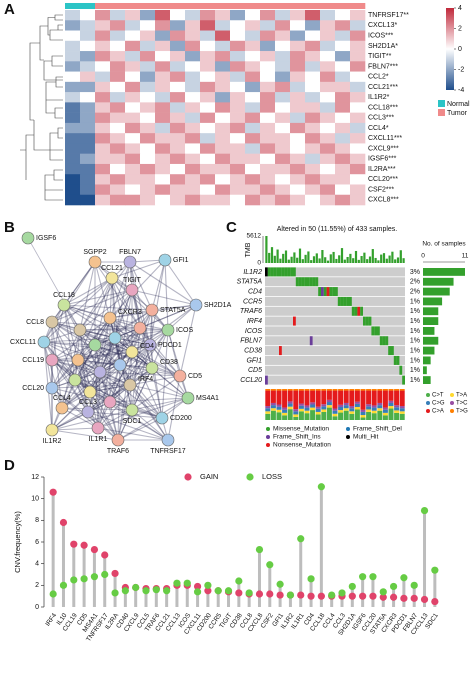 This screenshot has width=474, height=680. I want to click on network-node-label: ICOS, so click(184, 330).